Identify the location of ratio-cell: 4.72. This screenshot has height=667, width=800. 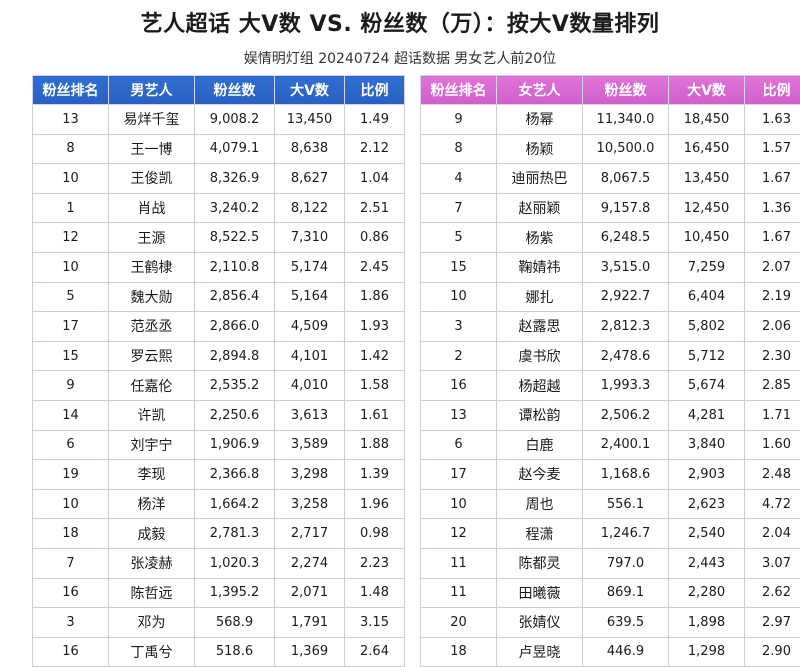
(772, 504).